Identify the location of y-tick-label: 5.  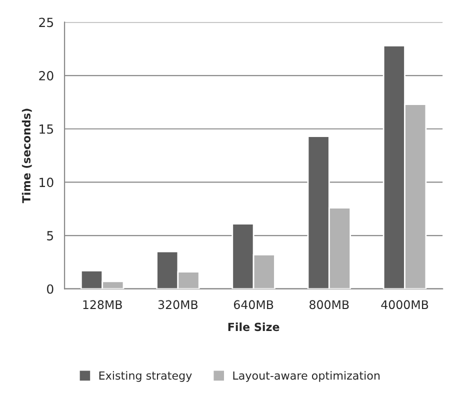
(50, 235).